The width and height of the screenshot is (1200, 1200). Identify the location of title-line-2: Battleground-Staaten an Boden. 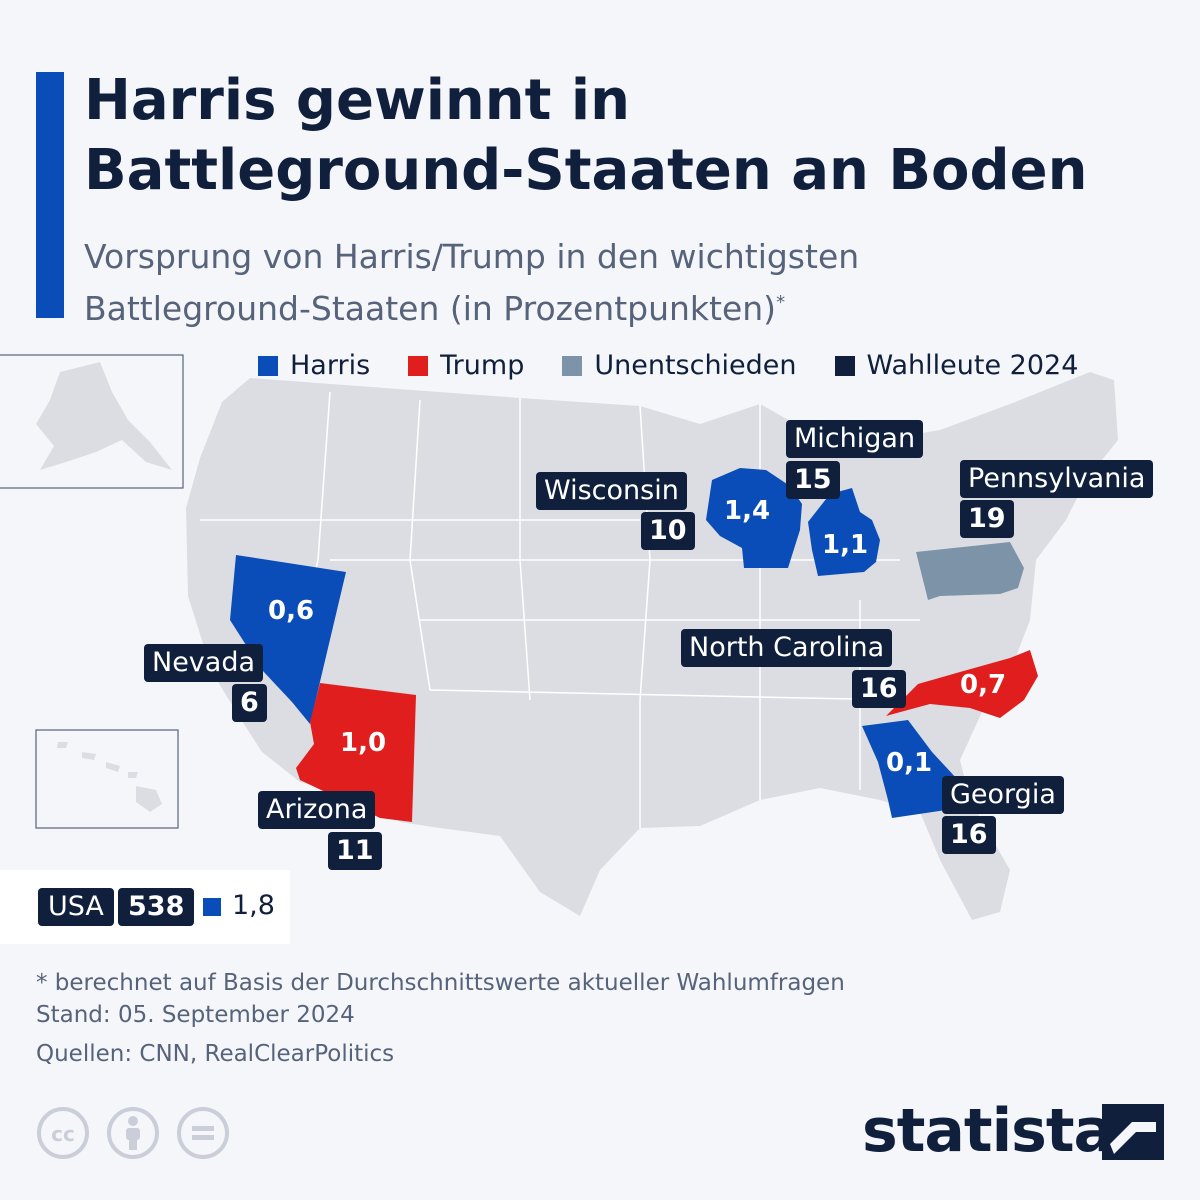
(586, 170).